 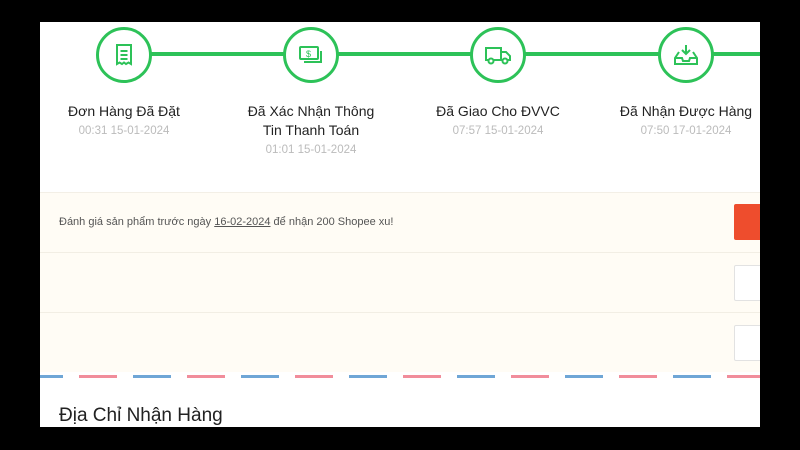 I want to click on receipt-icon, so click(x=124, y=55).